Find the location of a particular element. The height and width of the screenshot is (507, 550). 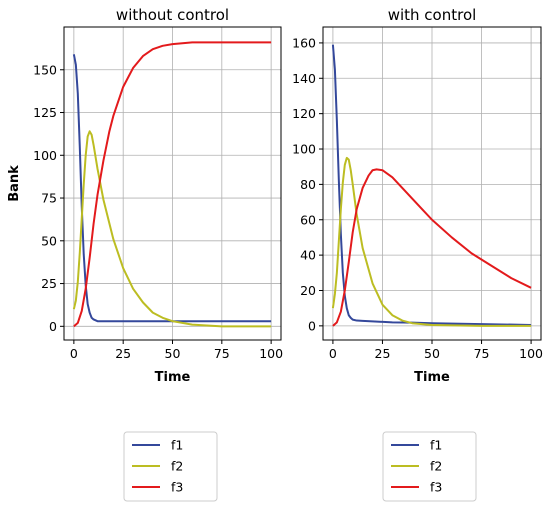

y-tick-label: 140 is located at coordinates (304, 78).